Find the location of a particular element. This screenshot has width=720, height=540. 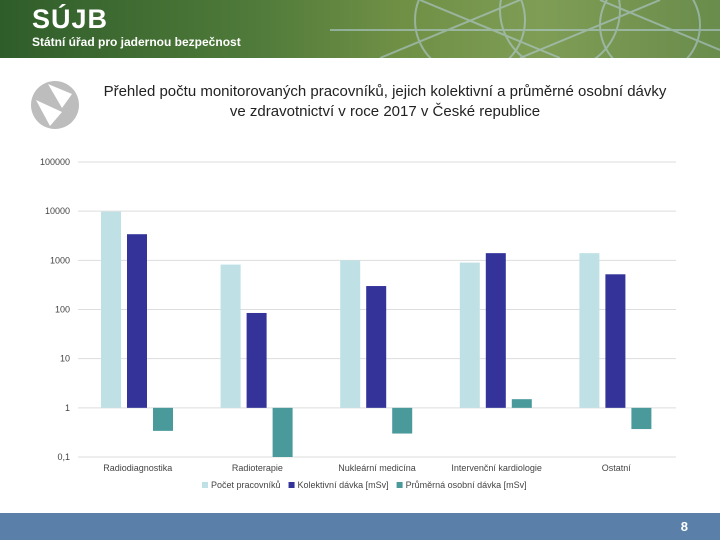

category-label: Intervenční kardiologie is located at coordinates (496, 468).